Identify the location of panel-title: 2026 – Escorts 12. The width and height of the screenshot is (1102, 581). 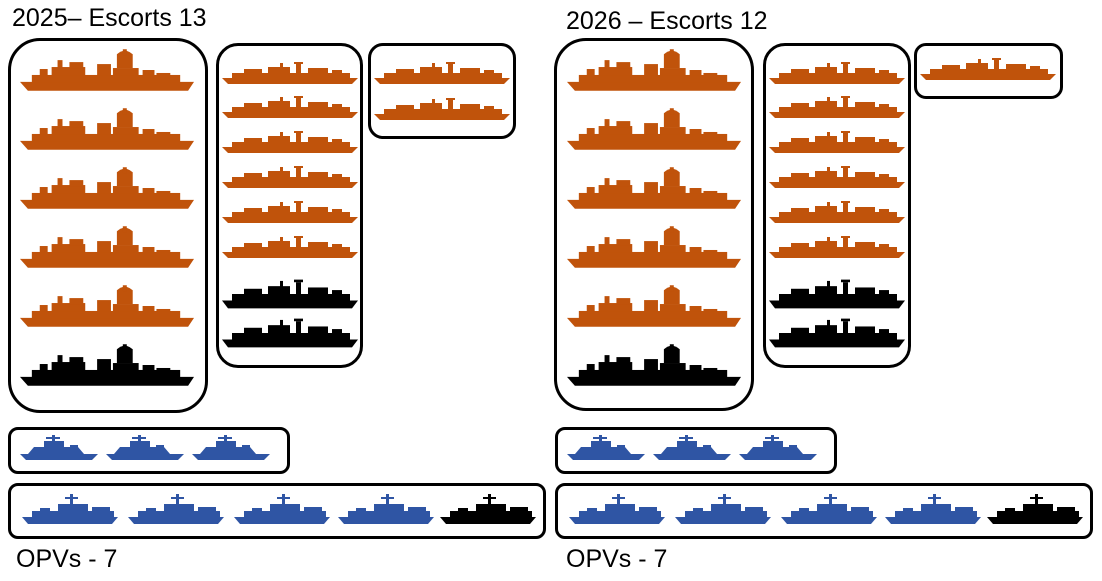
(667, 21).